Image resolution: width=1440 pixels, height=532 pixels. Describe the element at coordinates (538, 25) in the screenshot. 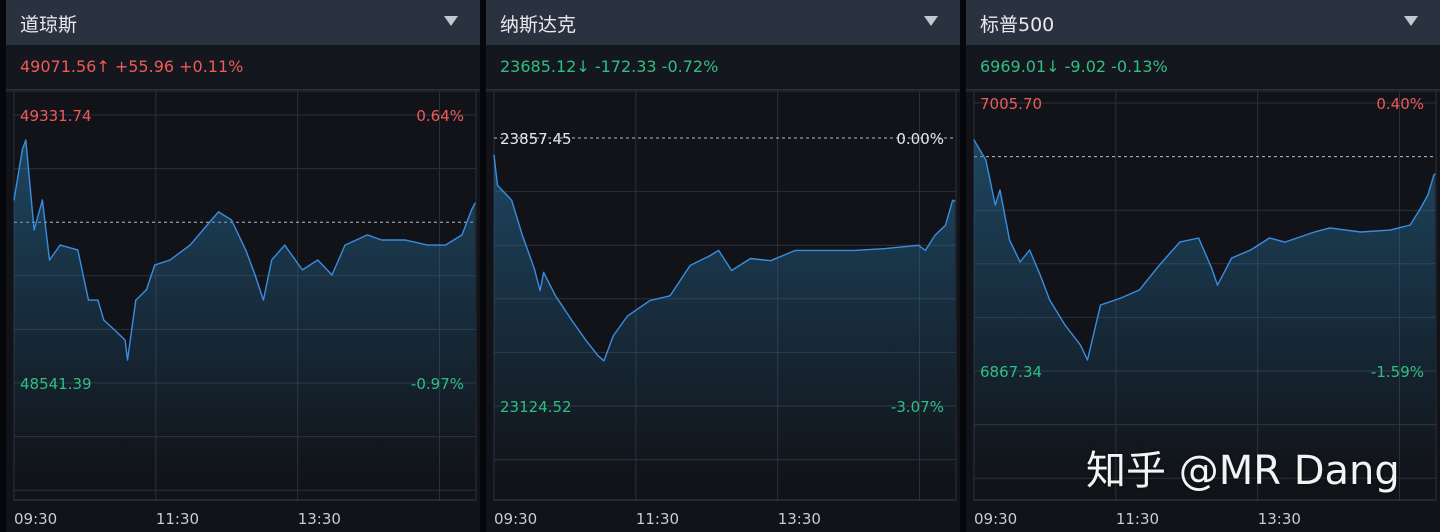

I see `panel-title: 纳斯达克` at that location.